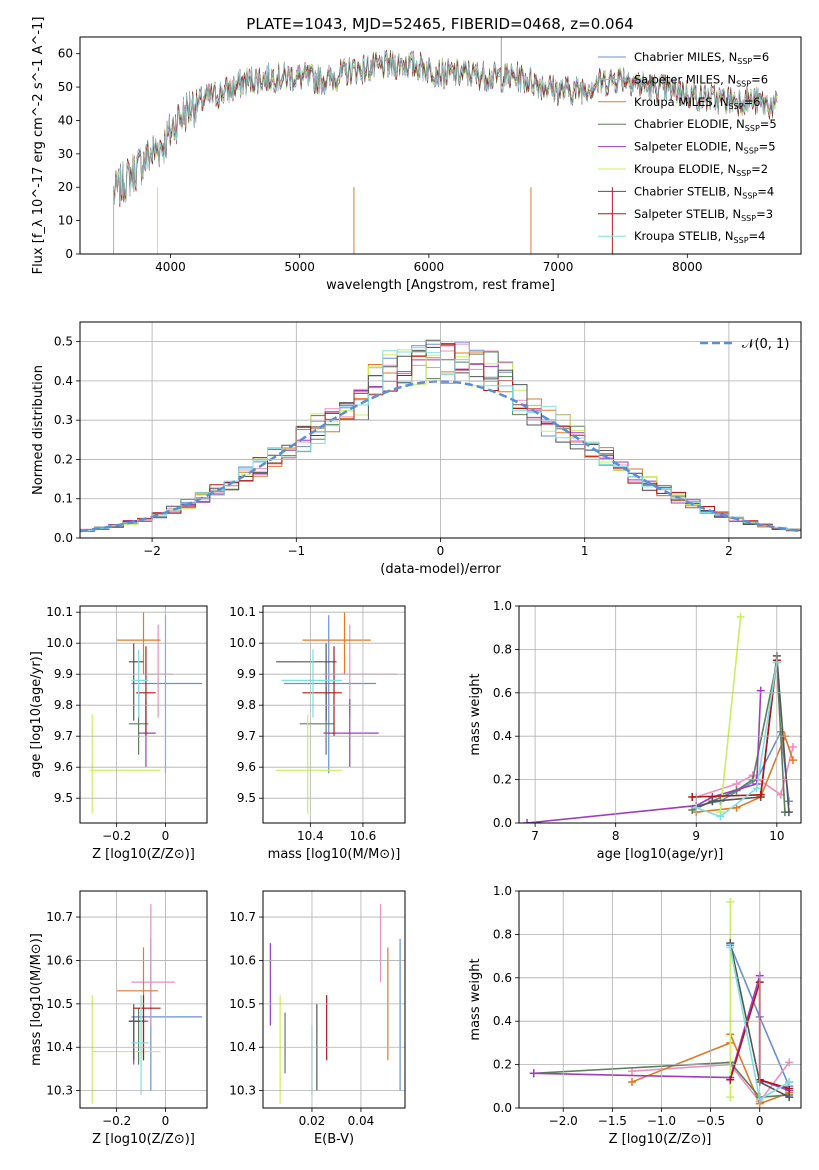 Image resolution: width=819 pixels, height=1170 pixels. What do you see at coordinates (445, 127) in the screenshot?
I see `spectrum-line-KS` at bounding box center [445, 127].